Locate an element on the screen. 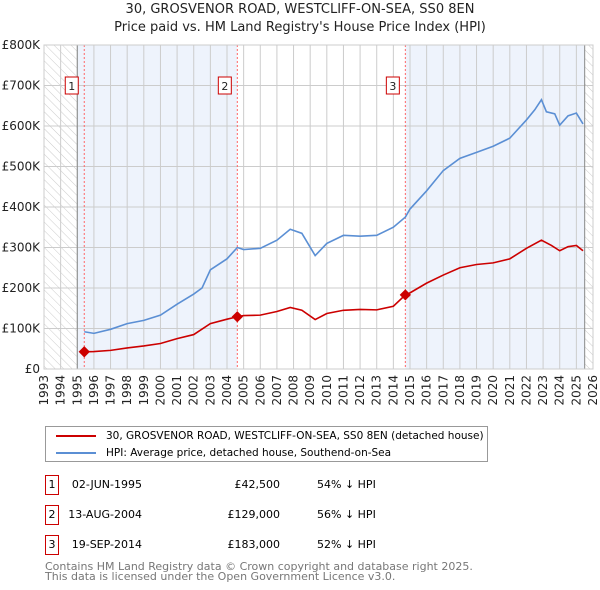 This screenshot has height=590, width=600. sale-price: £42,500 is located at coordinates (257, 484).